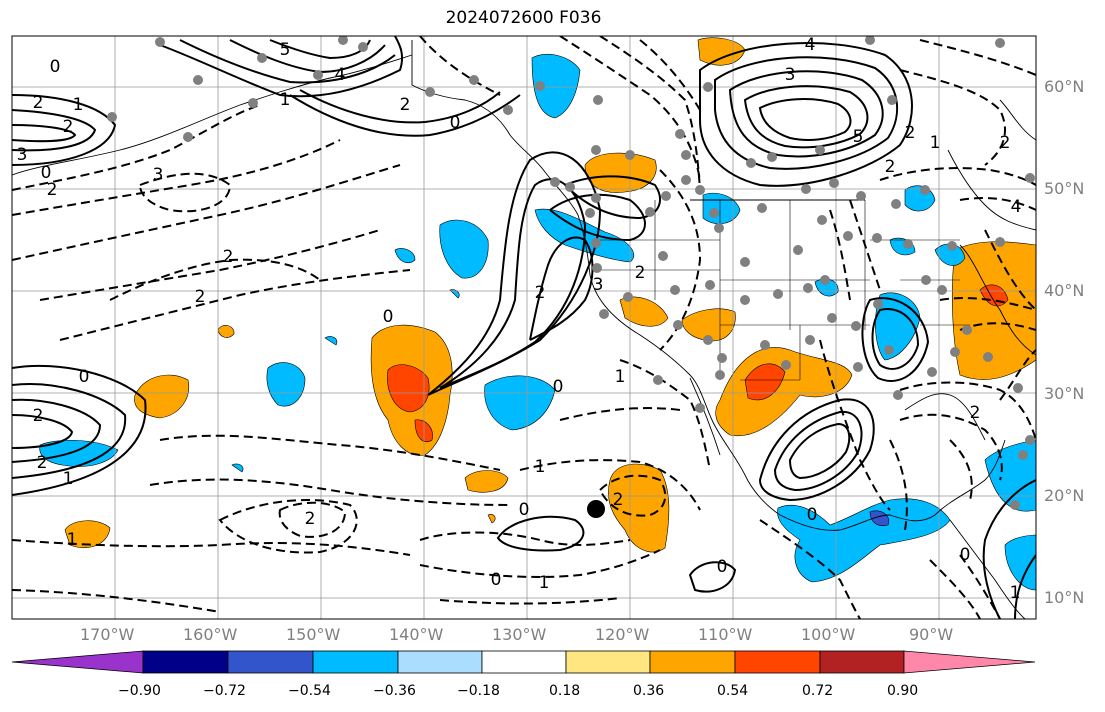 The image size is (1105, 712). What do you see at coordinates (313, 634) in the screenshot?
I see `longitude-label: 150°W` at bounding box center [313, 634].